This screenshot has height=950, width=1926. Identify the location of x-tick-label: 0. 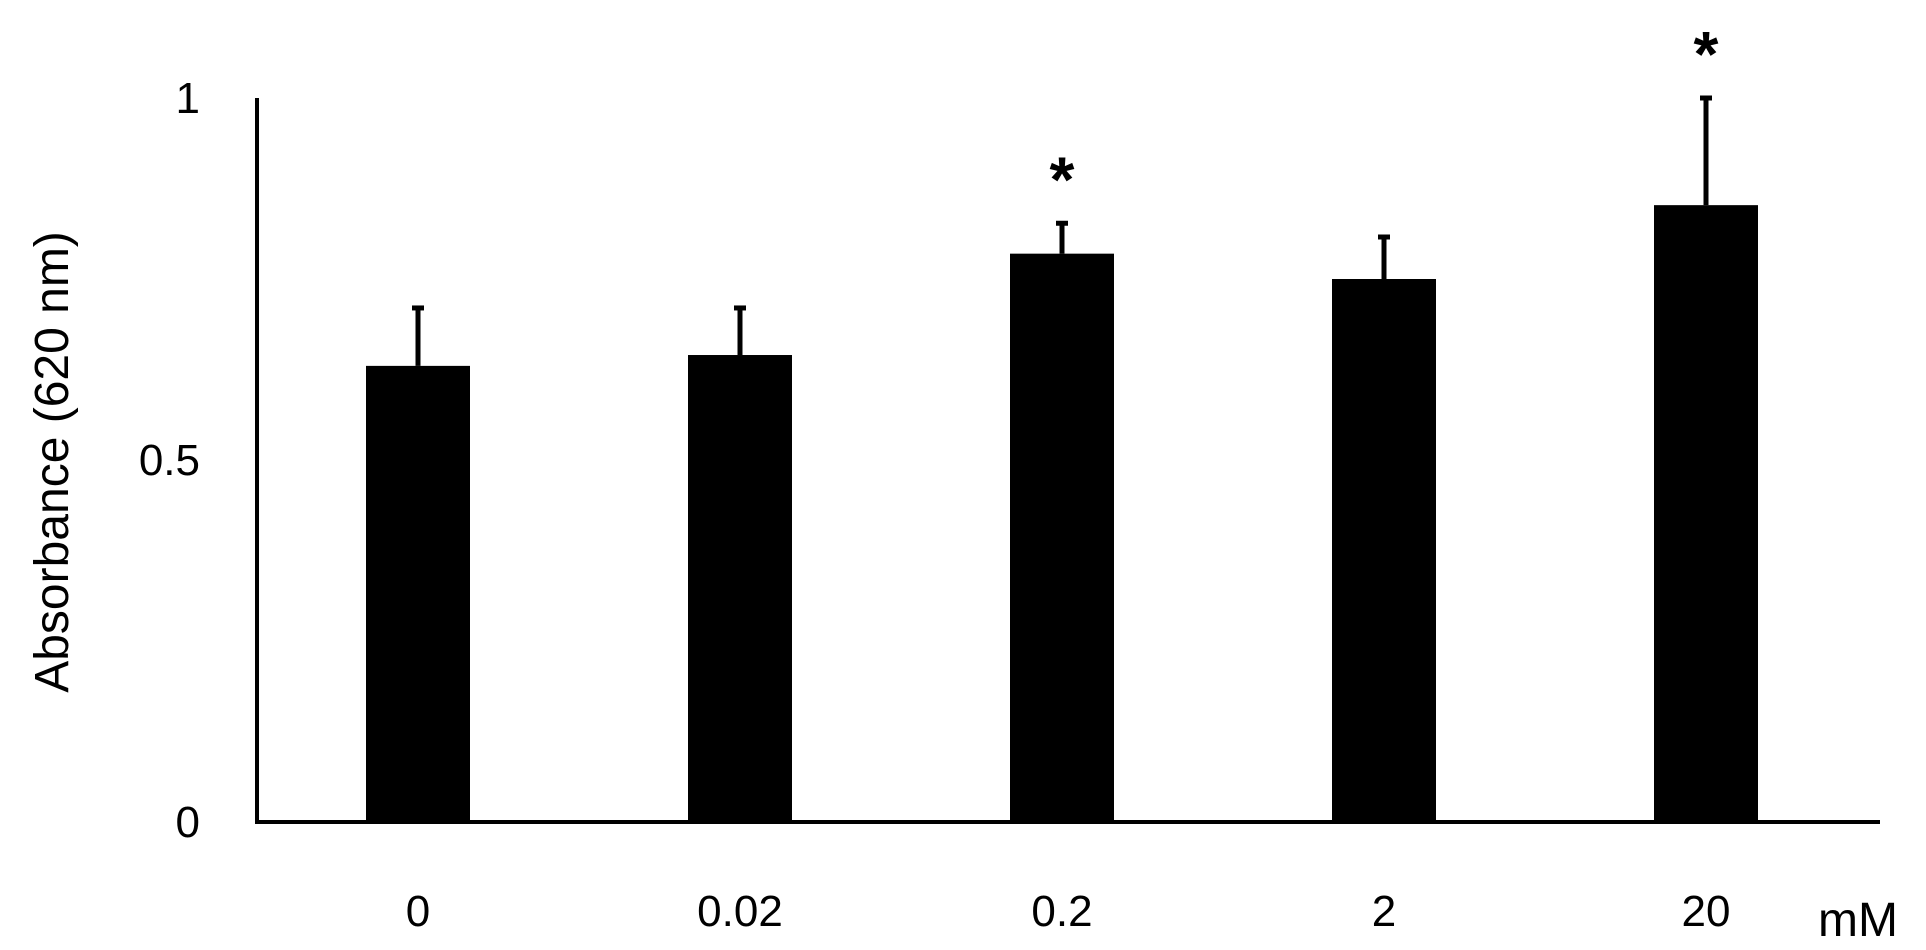
(418, 911).